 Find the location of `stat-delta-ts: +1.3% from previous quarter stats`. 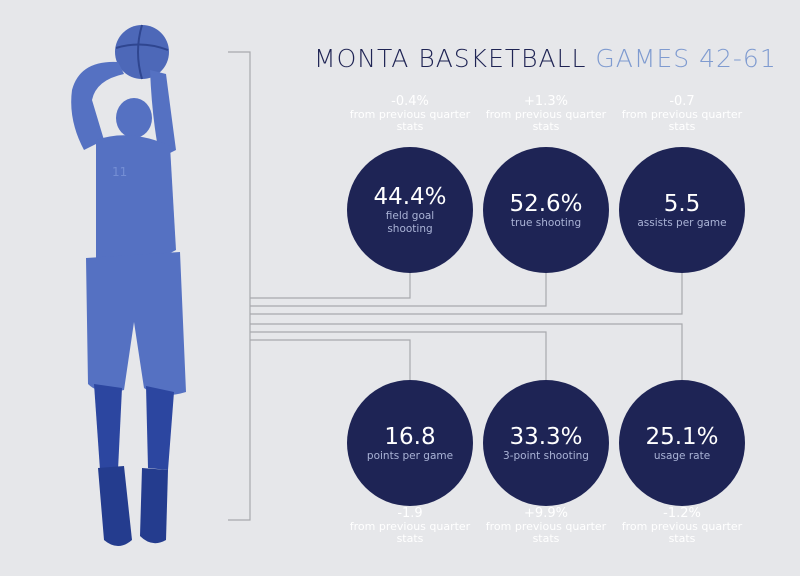

stat-delta-ts: +1.3% from previous quarter stats is located at coordinates (546, 113).